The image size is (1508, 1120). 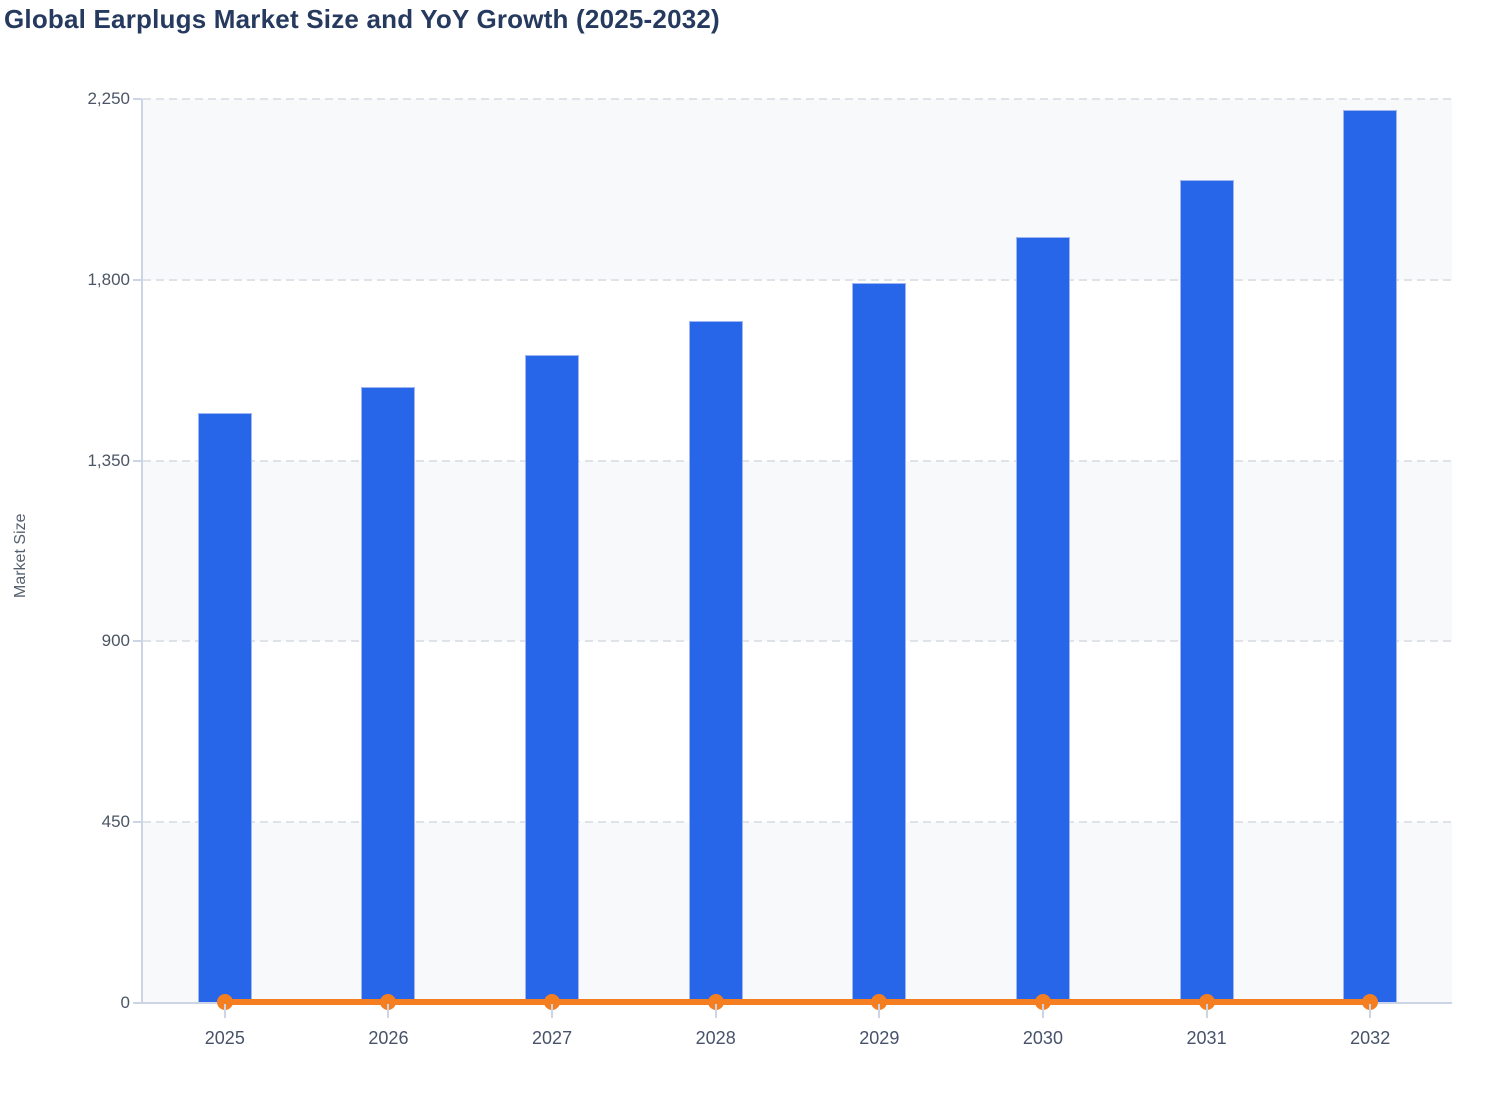 I want to click on x-tick-label-2029: 2029, so click(x=879, y=1038).